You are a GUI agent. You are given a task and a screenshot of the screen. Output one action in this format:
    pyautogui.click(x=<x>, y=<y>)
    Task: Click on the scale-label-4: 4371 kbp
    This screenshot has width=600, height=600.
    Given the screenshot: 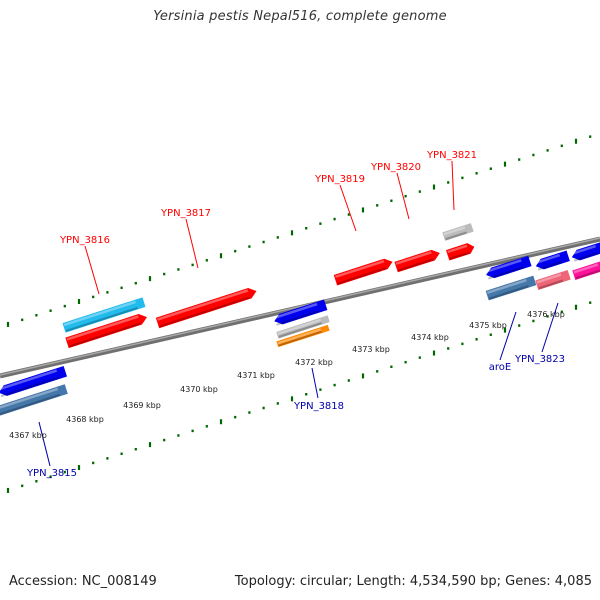 What is the action you would take?
    pyautogui.click(x=256, y=375)
    